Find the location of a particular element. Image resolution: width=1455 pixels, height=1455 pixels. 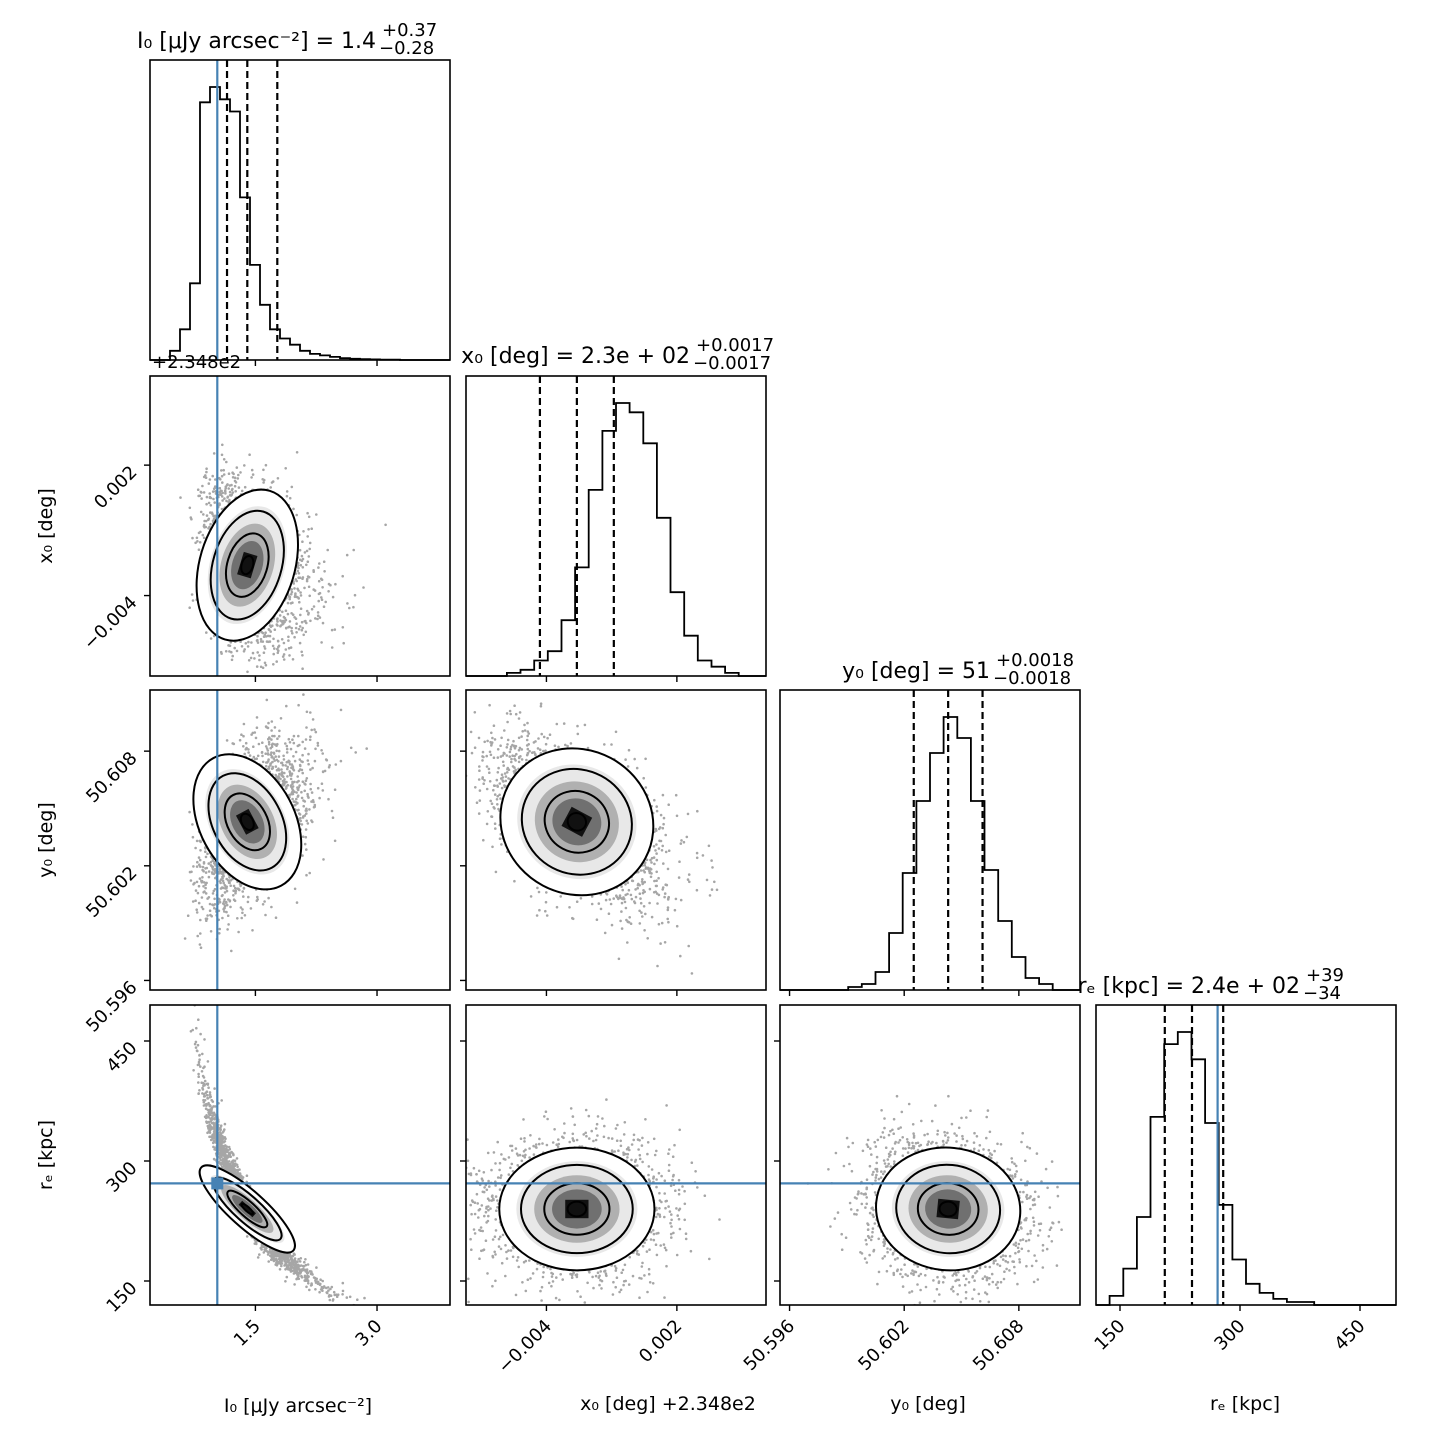

xlabel-re: rₑ [kpc] is located at coordinates (1245, 1404).